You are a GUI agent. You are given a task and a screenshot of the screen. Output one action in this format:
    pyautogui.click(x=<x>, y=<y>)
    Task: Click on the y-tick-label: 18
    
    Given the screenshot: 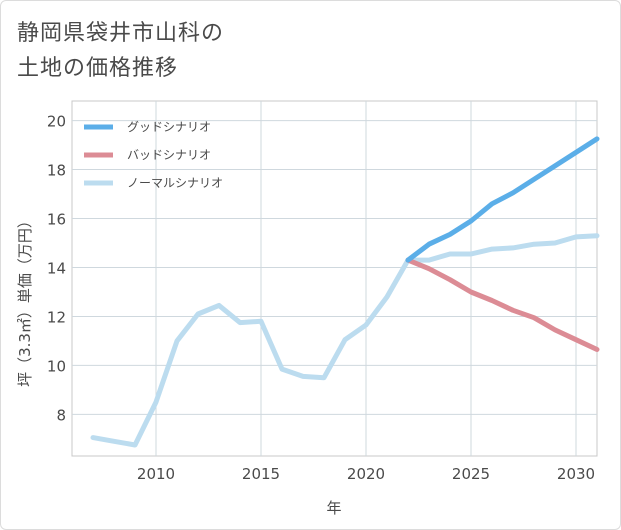 What is the action you would take?
    pyautogui.click(x=56, y=171)
    